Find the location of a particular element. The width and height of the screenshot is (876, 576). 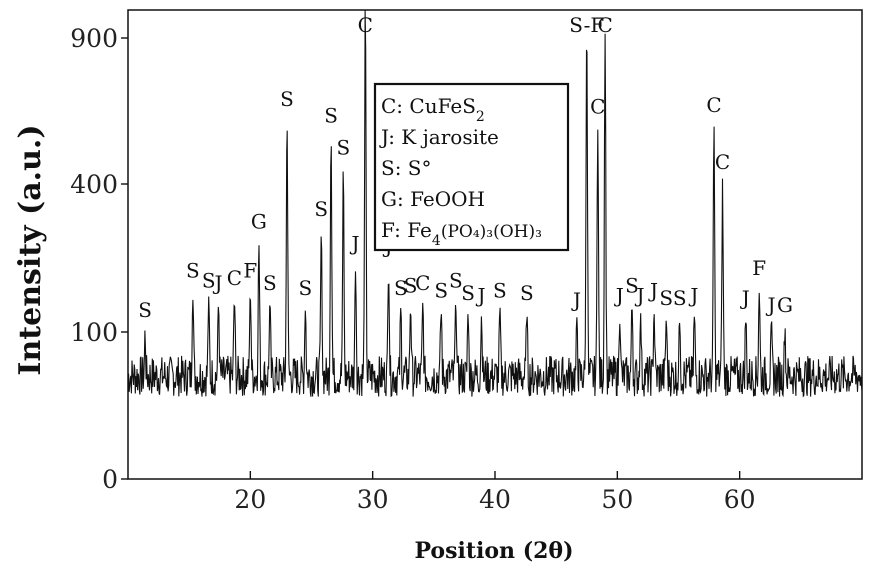

peak-label: S-F is located at coordinates (586, 25).